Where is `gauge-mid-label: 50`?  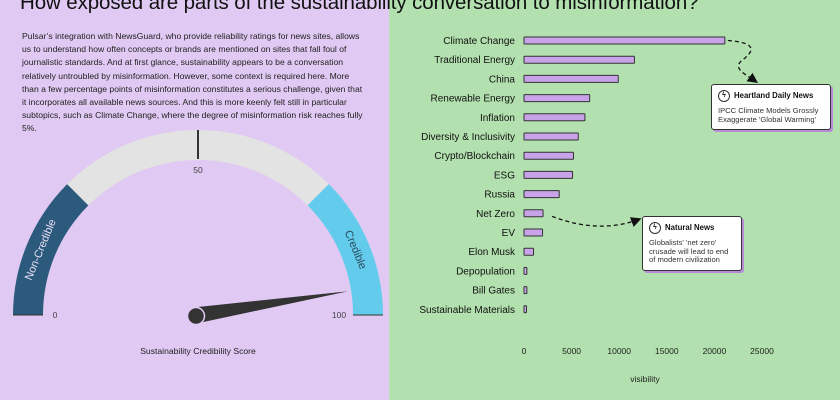
gauge-mid-label: 50 is located at coordinates (198, 170).